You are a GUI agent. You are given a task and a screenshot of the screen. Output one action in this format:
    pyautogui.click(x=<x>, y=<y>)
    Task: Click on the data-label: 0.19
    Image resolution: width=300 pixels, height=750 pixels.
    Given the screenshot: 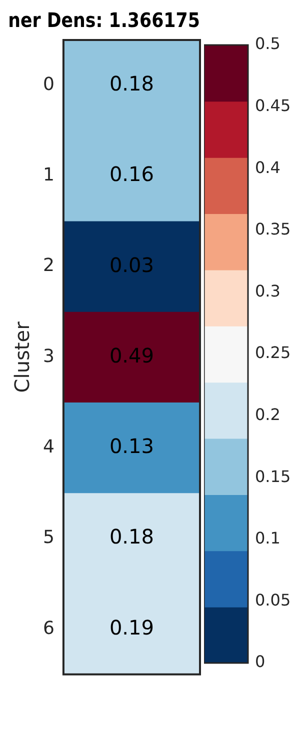 What is the action you would take?
    pyautogui.click(x=131, y=627)
    